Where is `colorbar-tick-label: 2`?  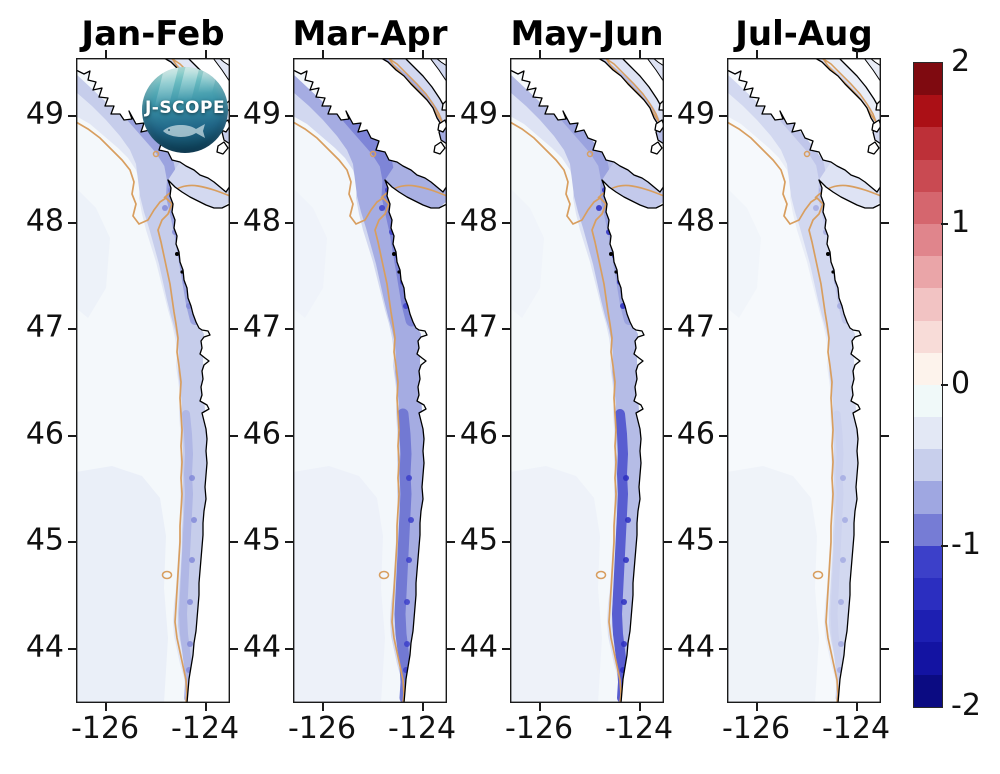 colorbar-tick-label: 2 is located at coordinates (961, 61).